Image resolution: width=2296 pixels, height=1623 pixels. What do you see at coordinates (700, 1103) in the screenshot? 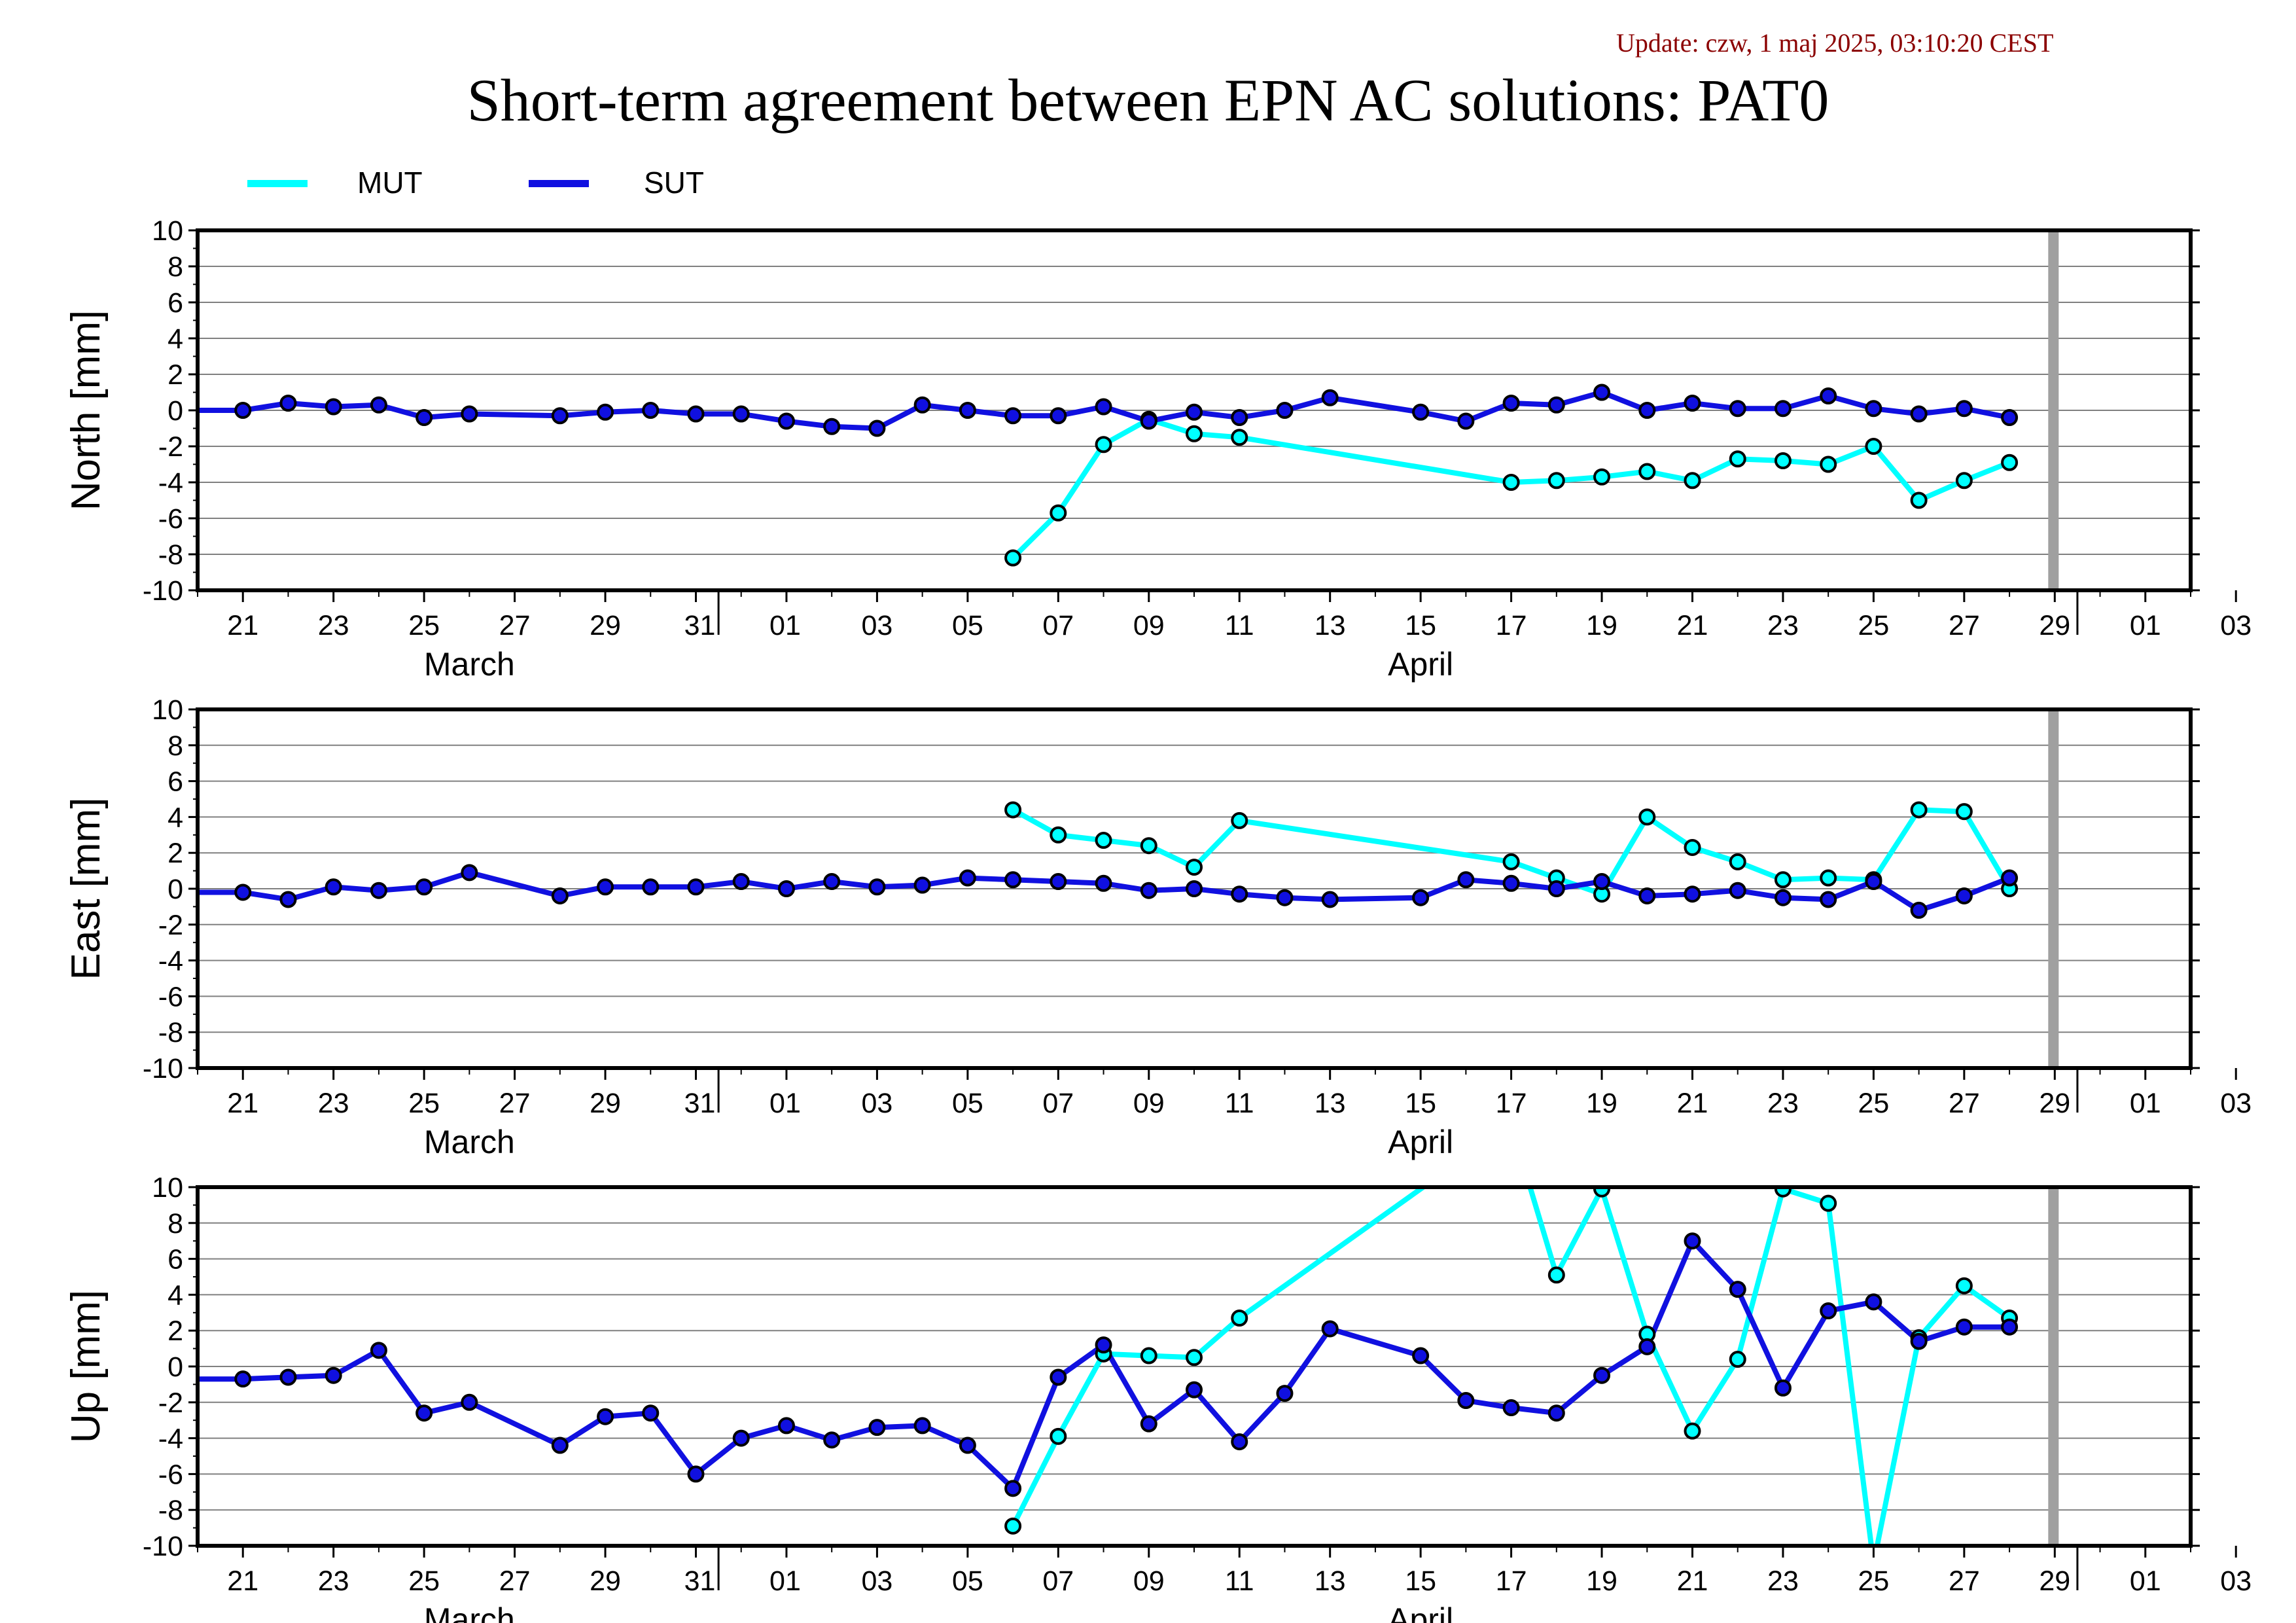
I see `x-tick-label: 31` at bounding box center [700, 1103].